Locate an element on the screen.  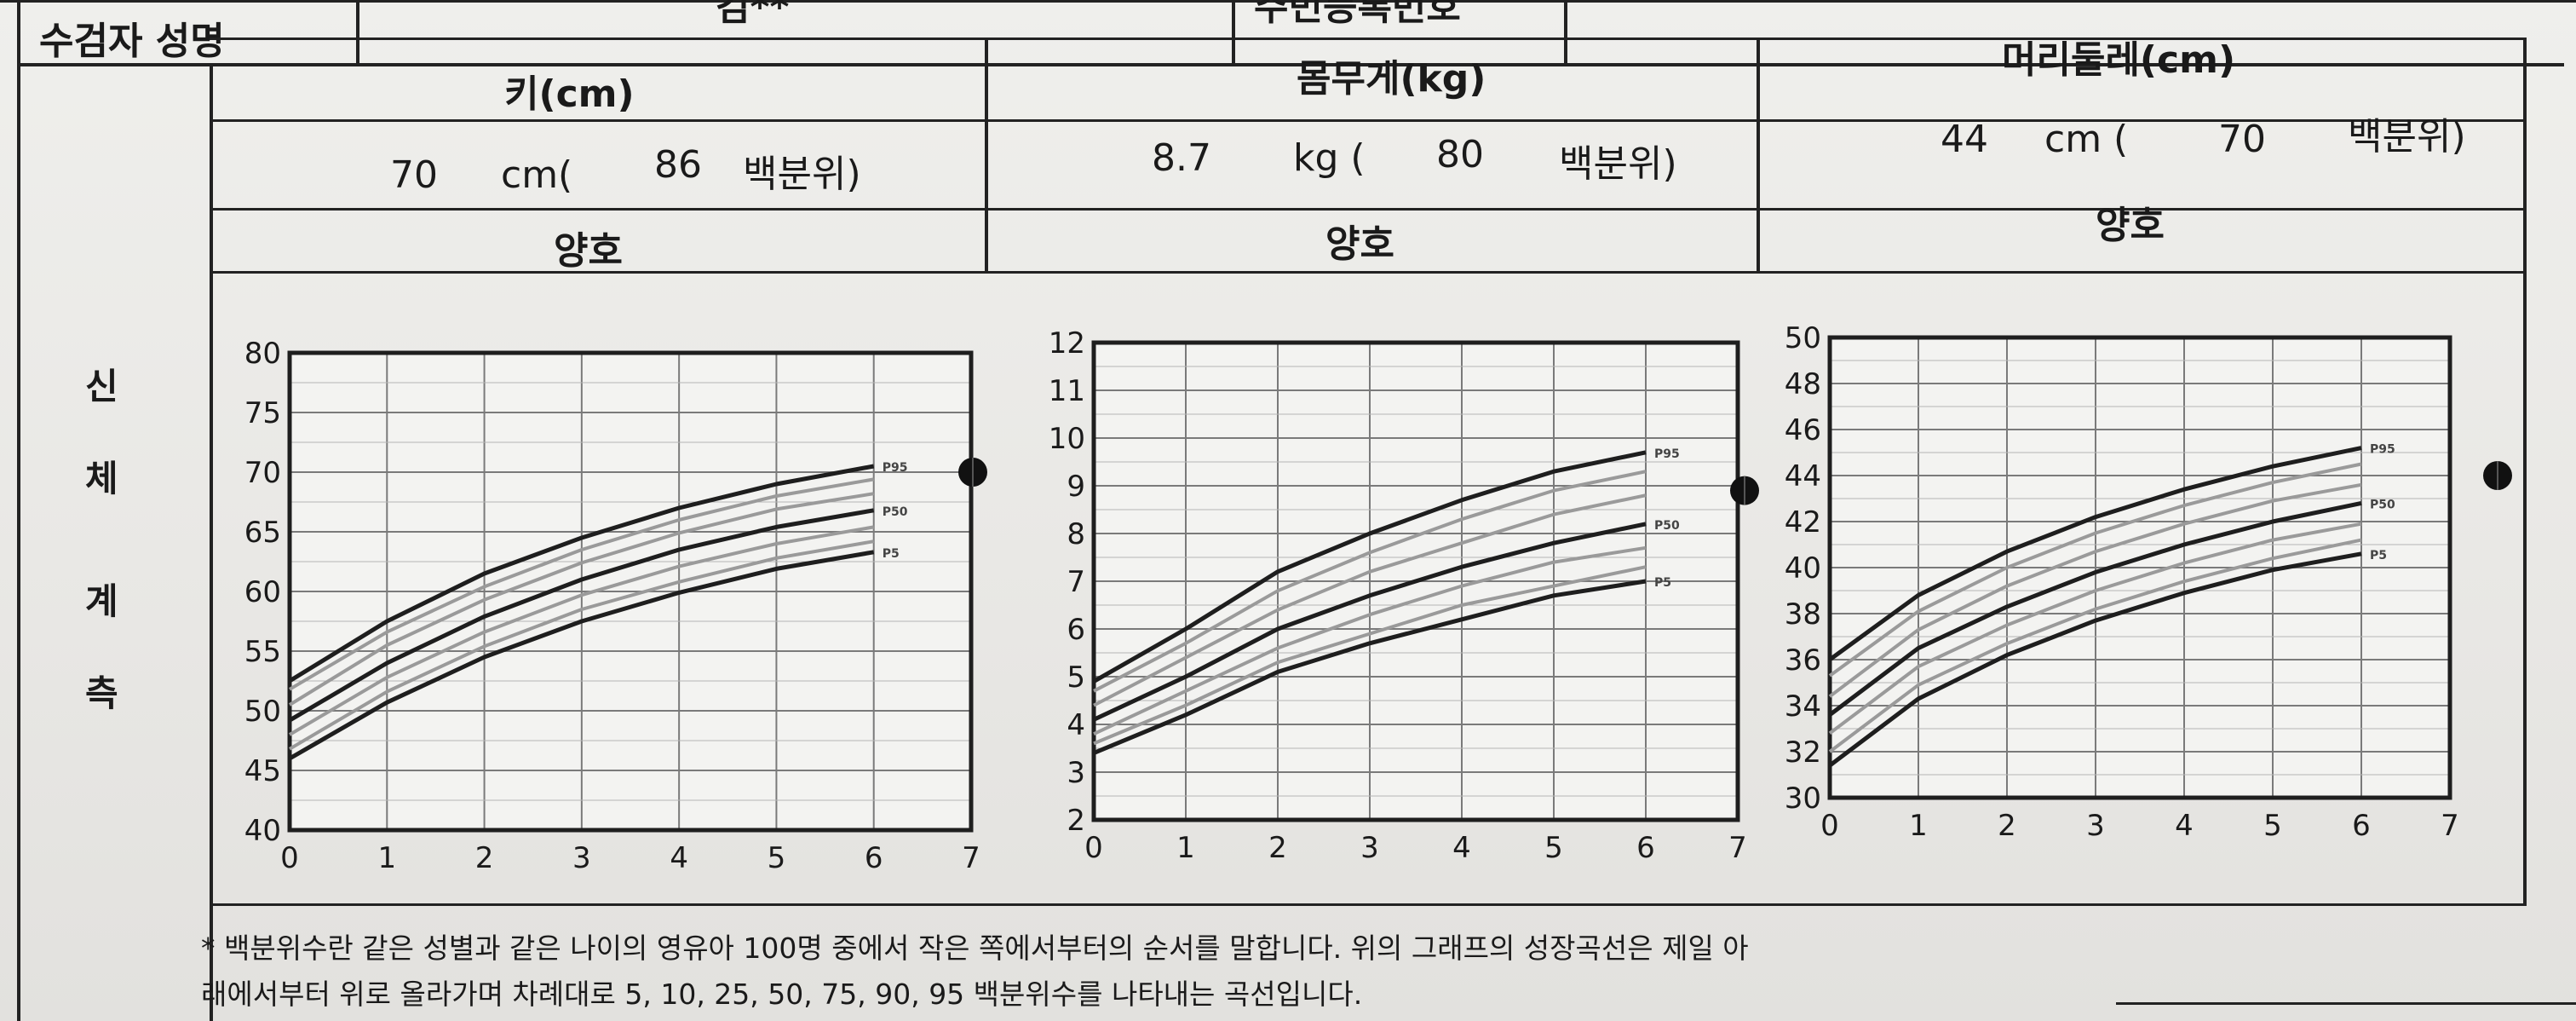
weight-percentile: 80 is located at coordinates (1460, 155).